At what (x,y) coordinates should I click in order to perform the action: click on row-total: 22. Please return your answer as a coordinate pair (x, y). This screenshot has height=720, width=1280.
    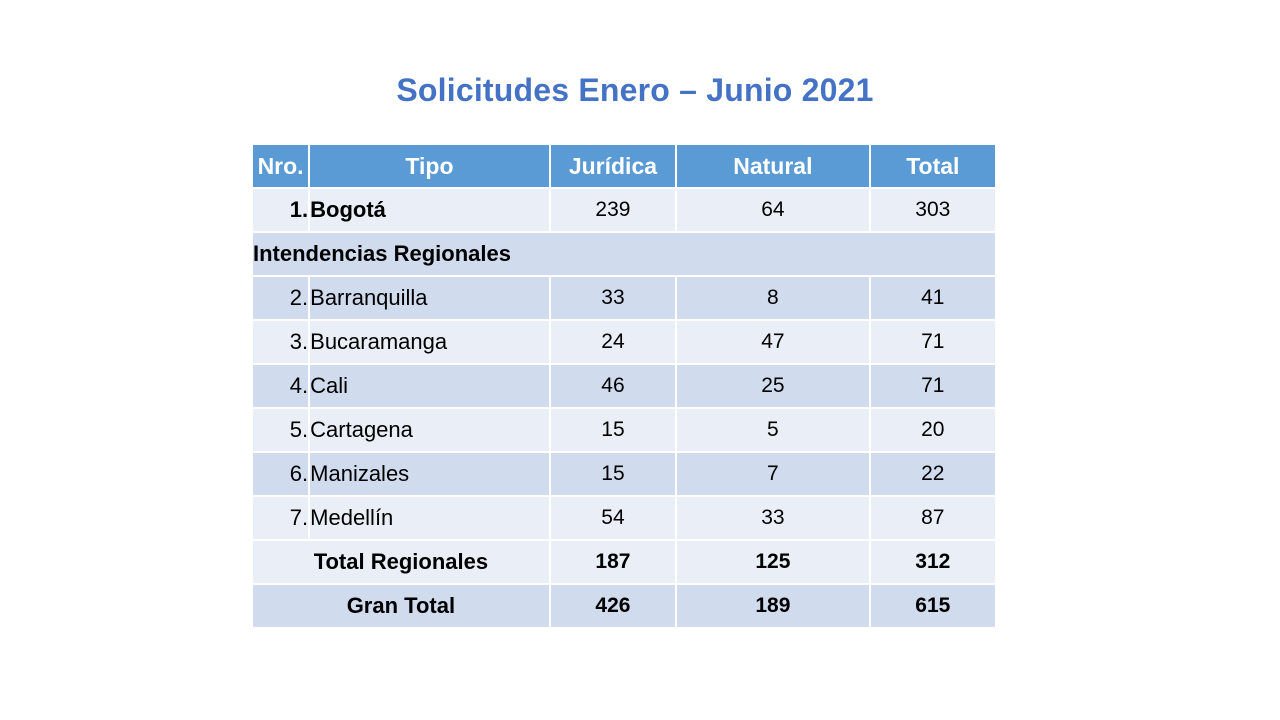
    Looking at the image, I should click on (933, 474).